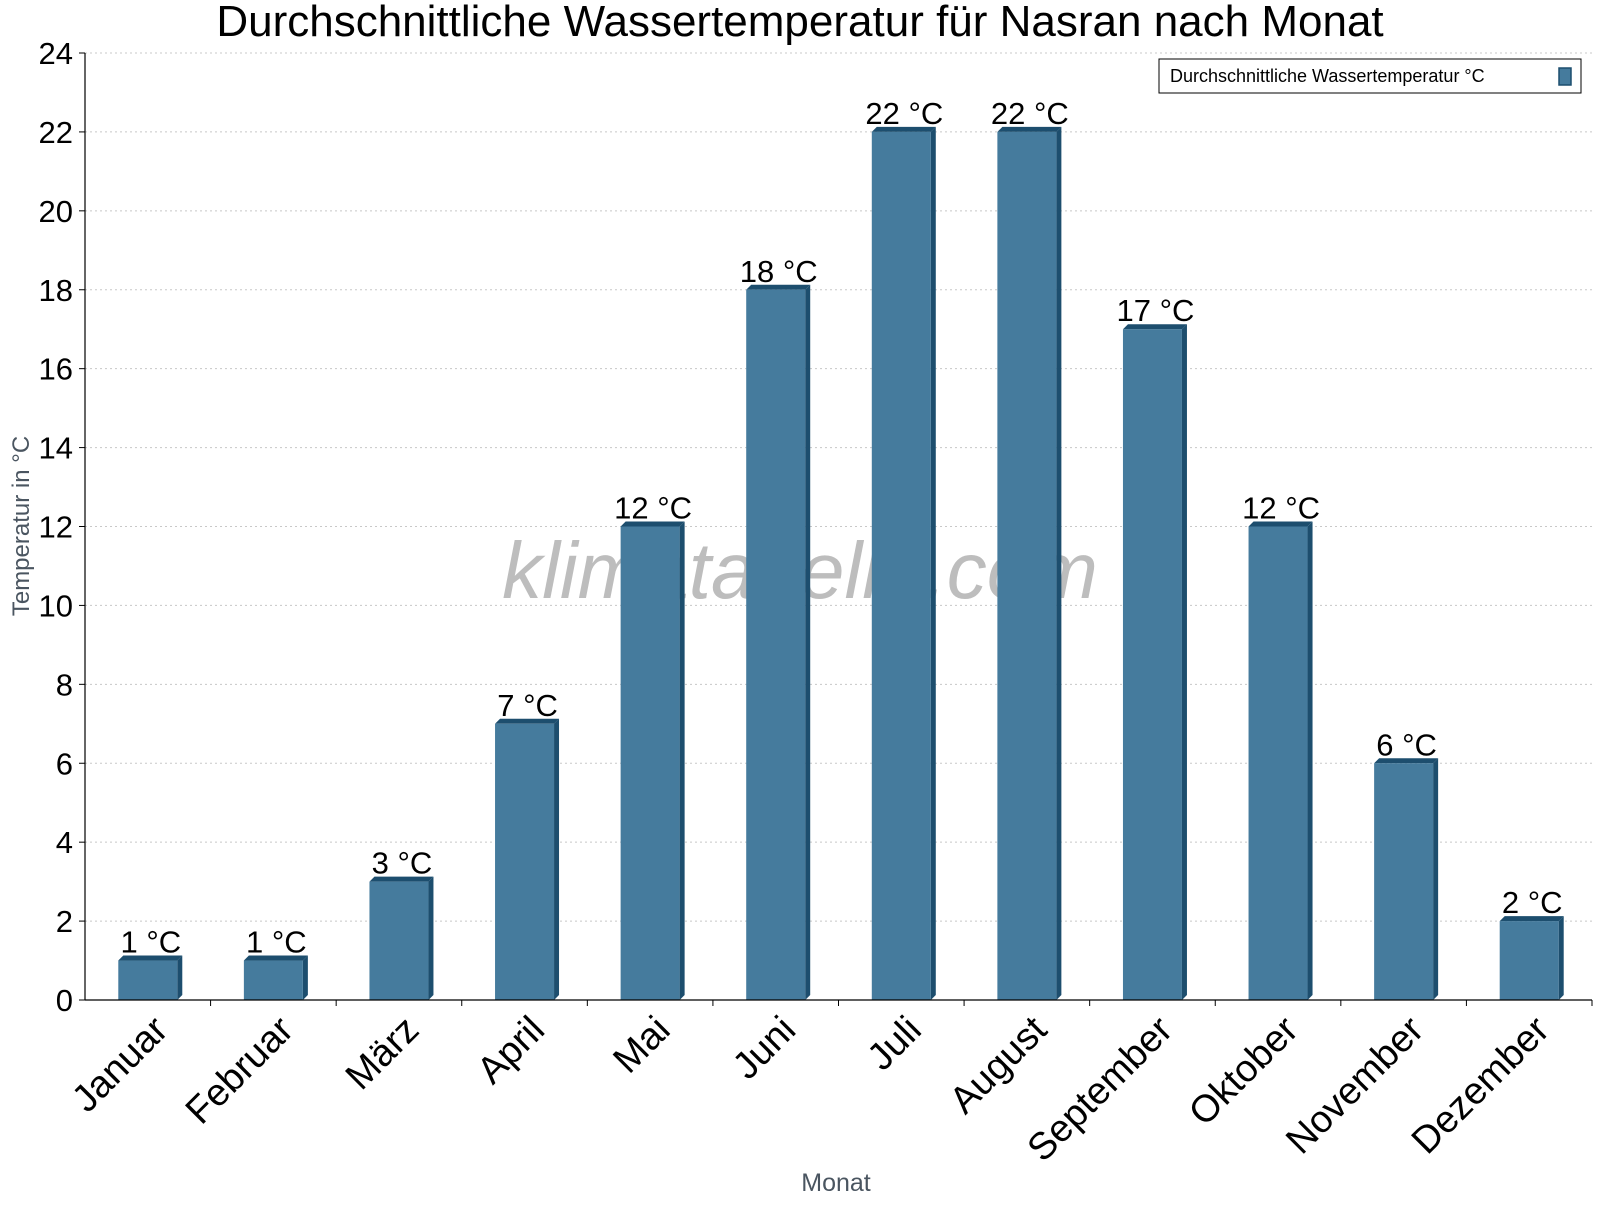 This screenshot has width=1600, height=1205. What do you see at coordinates (1565, 76) in the screenshot?
I see `legend-swatch` at bounding box center [1565, 76].